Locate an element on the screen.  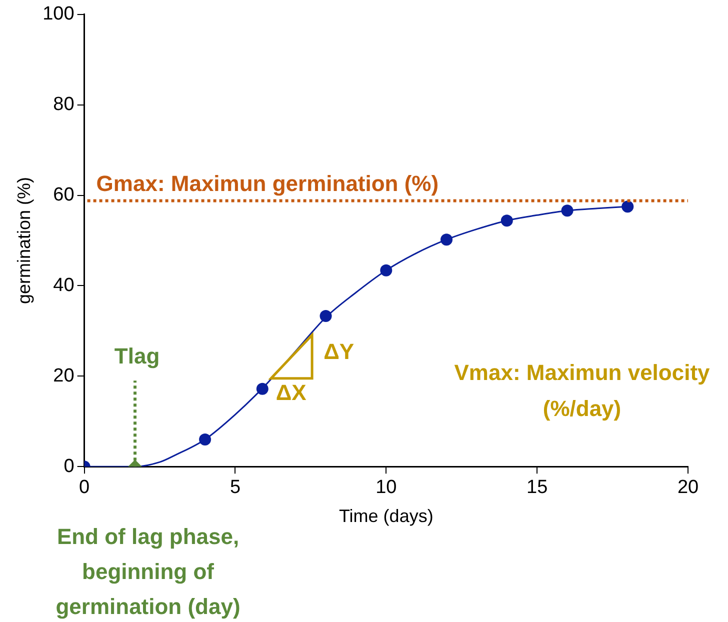
y-tick-label: 60 is located at coordinates (63, 195).